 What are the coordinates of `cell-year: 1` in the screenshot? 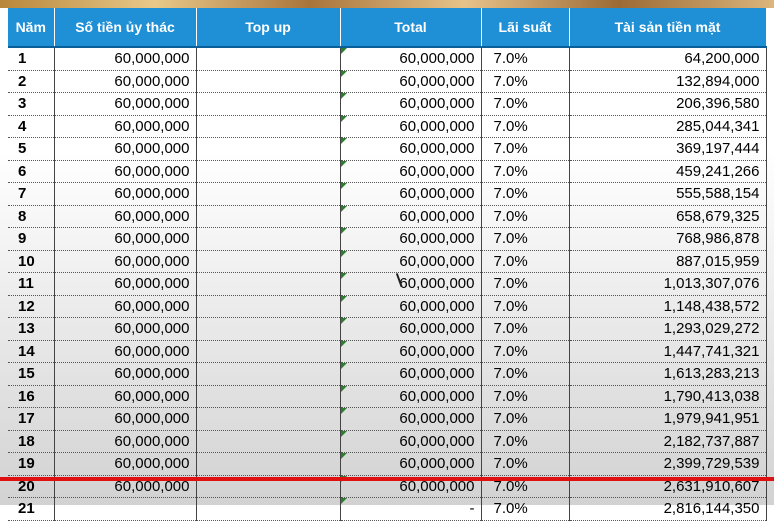 It's located at (31, 59).